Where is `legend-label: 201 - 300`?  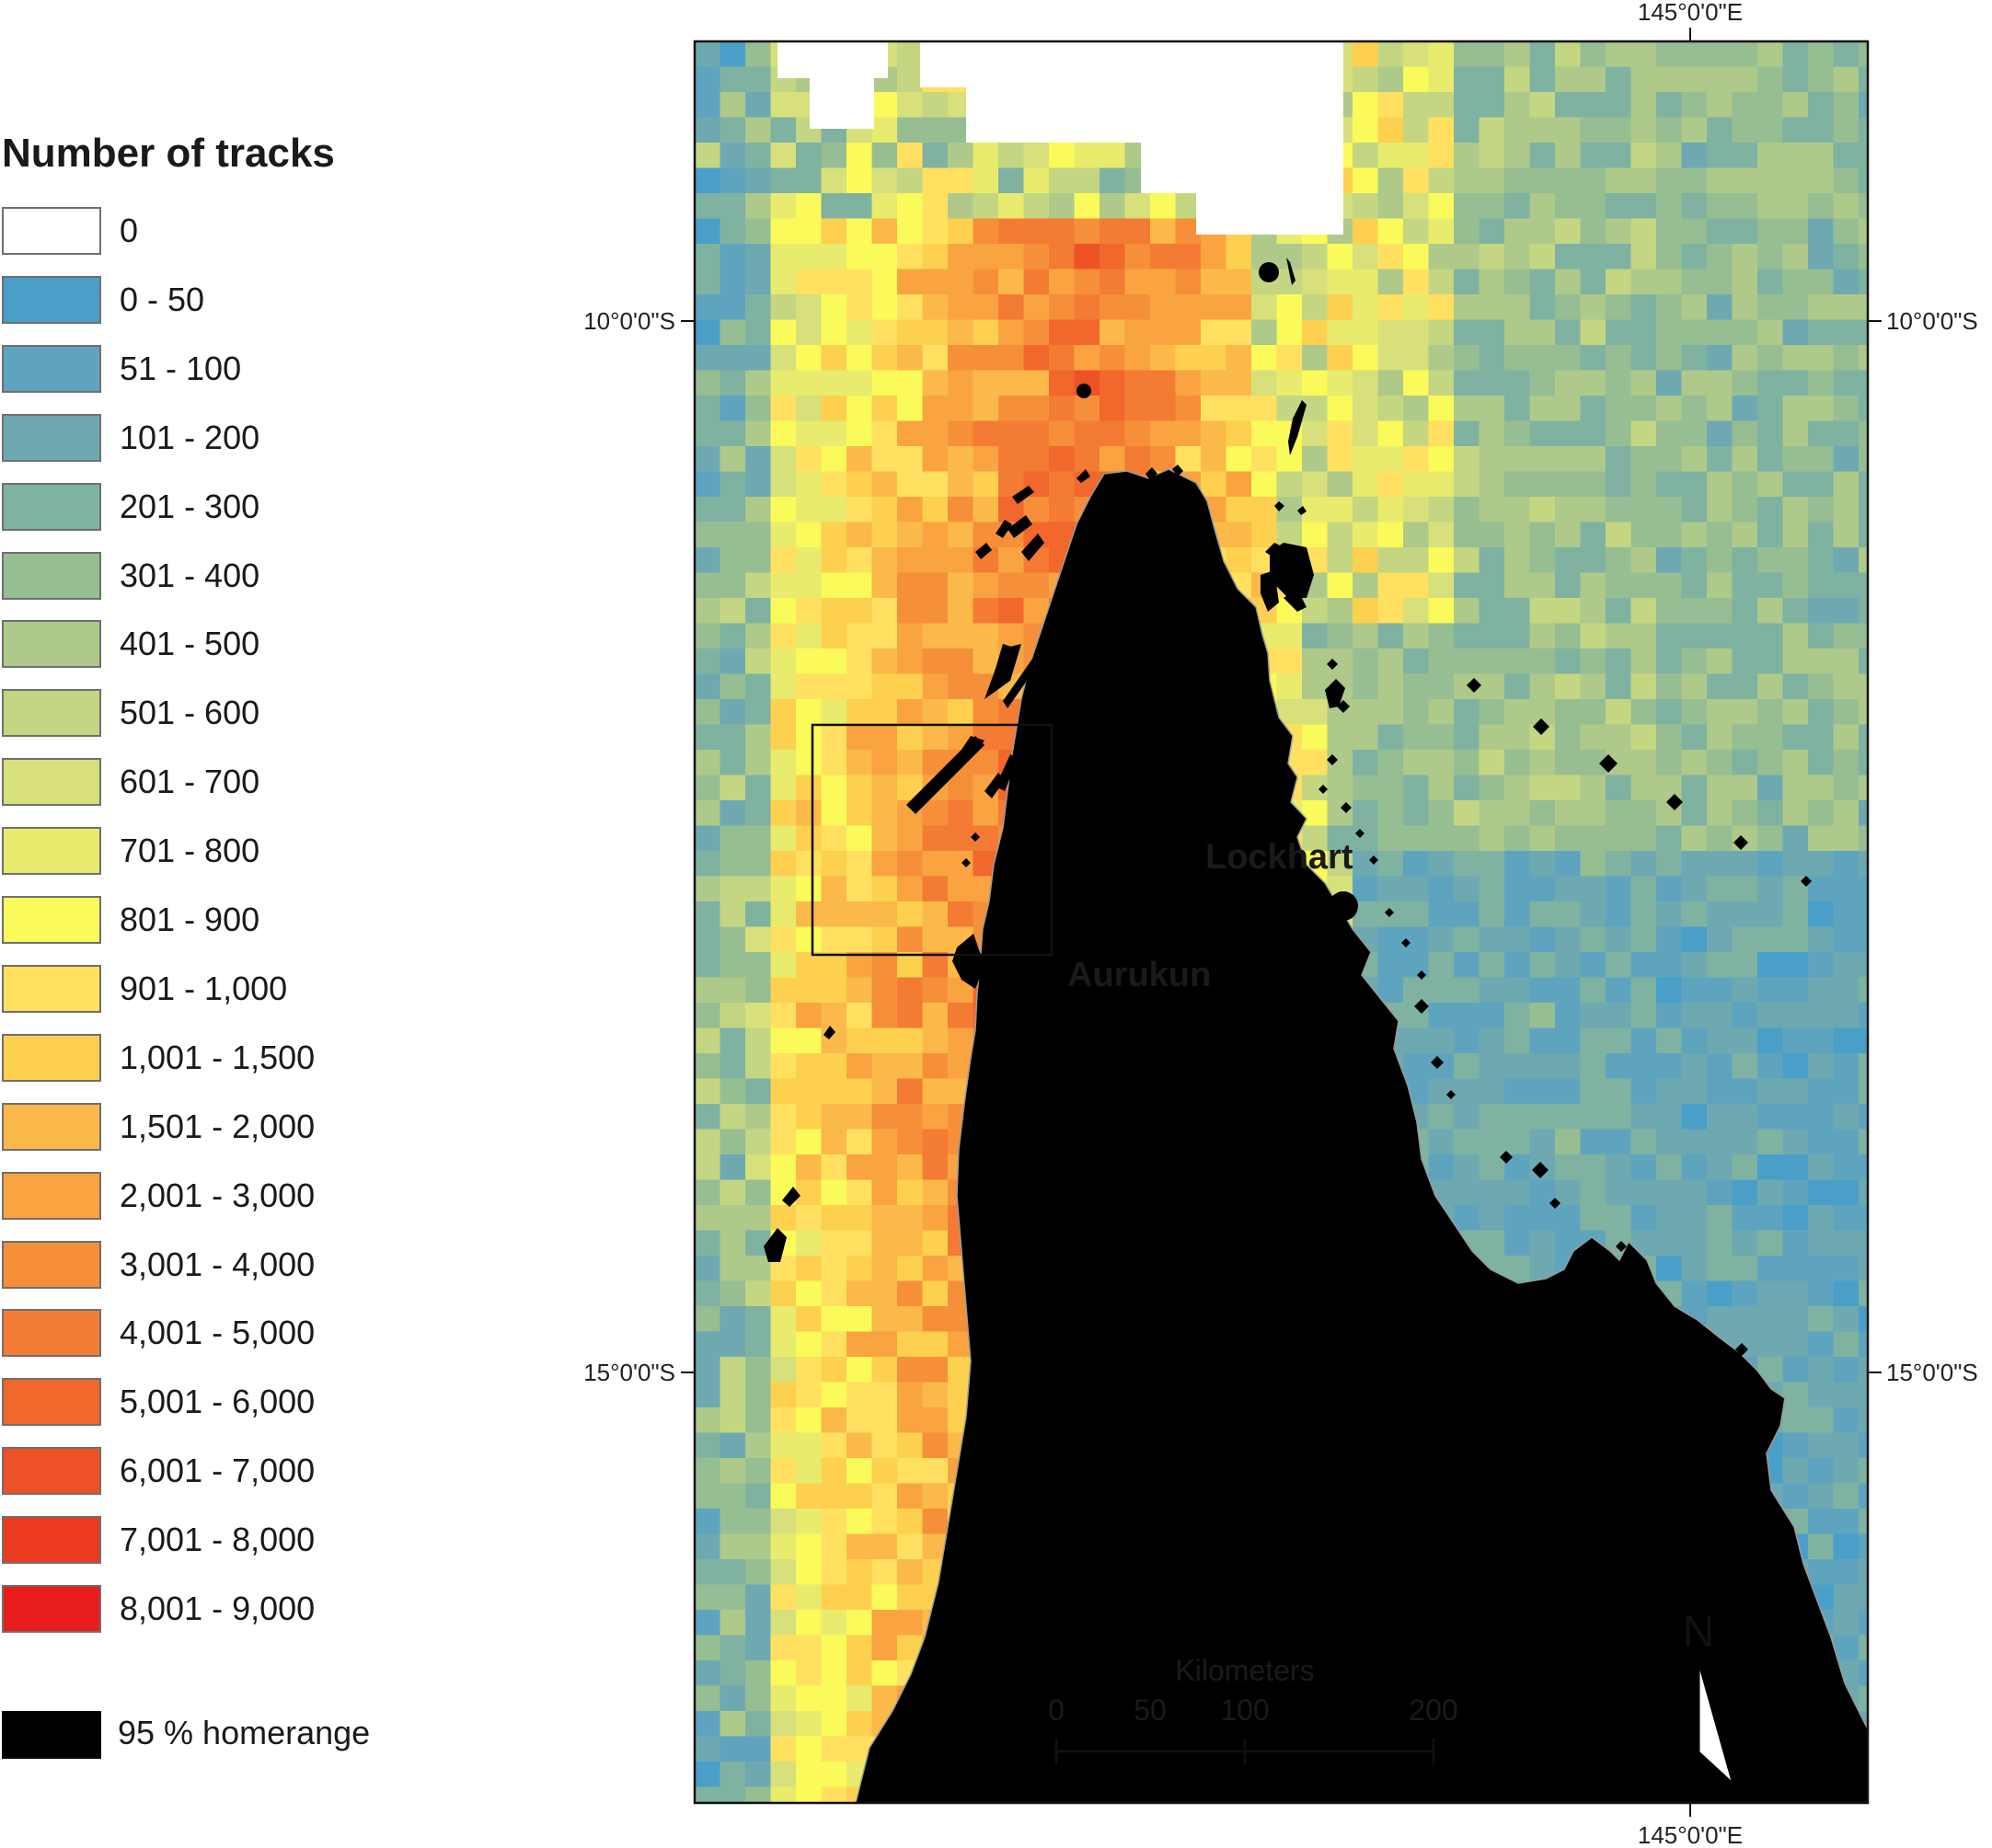
legend-label: 201 - 300 is located at coordinates (190, 506).